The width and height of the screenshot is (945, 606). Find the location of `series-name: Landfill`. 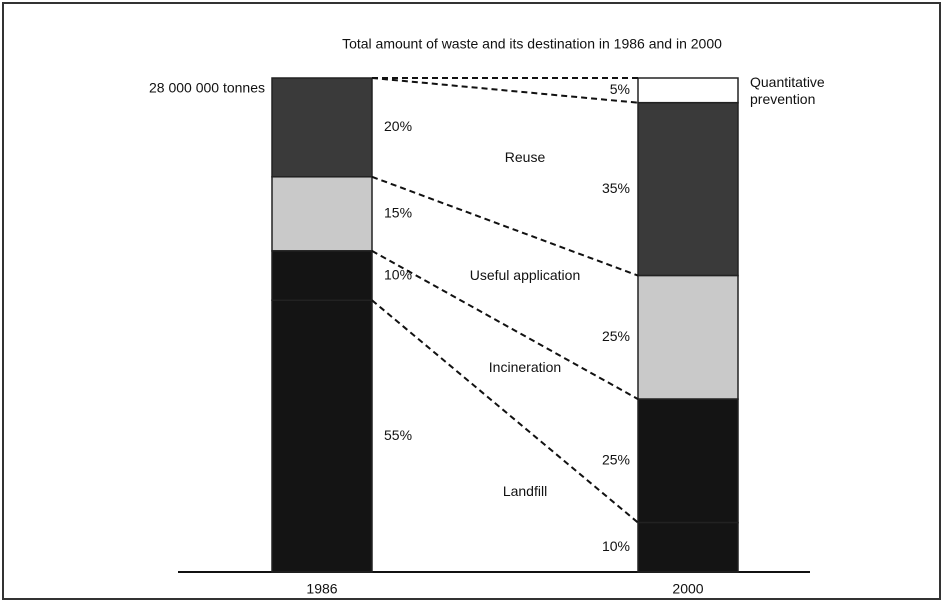

series-name: Landfill is located at coordinates (525, 490).